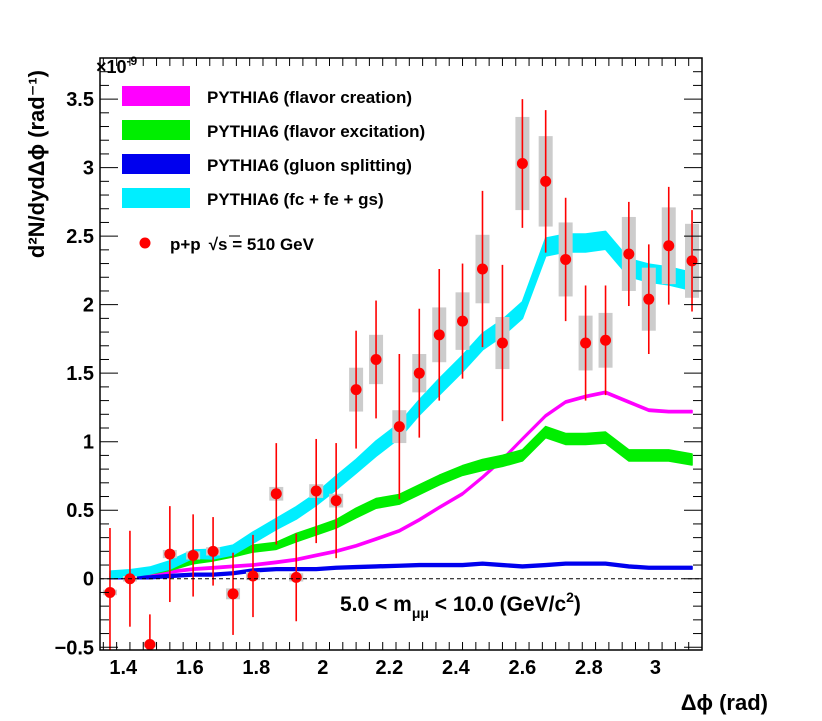 This screenshot has height=721, width=822. I want to click on mass-range-annotation: 5.0 < mμμ < 10.0 (GeV/c2), so click(460, 605).